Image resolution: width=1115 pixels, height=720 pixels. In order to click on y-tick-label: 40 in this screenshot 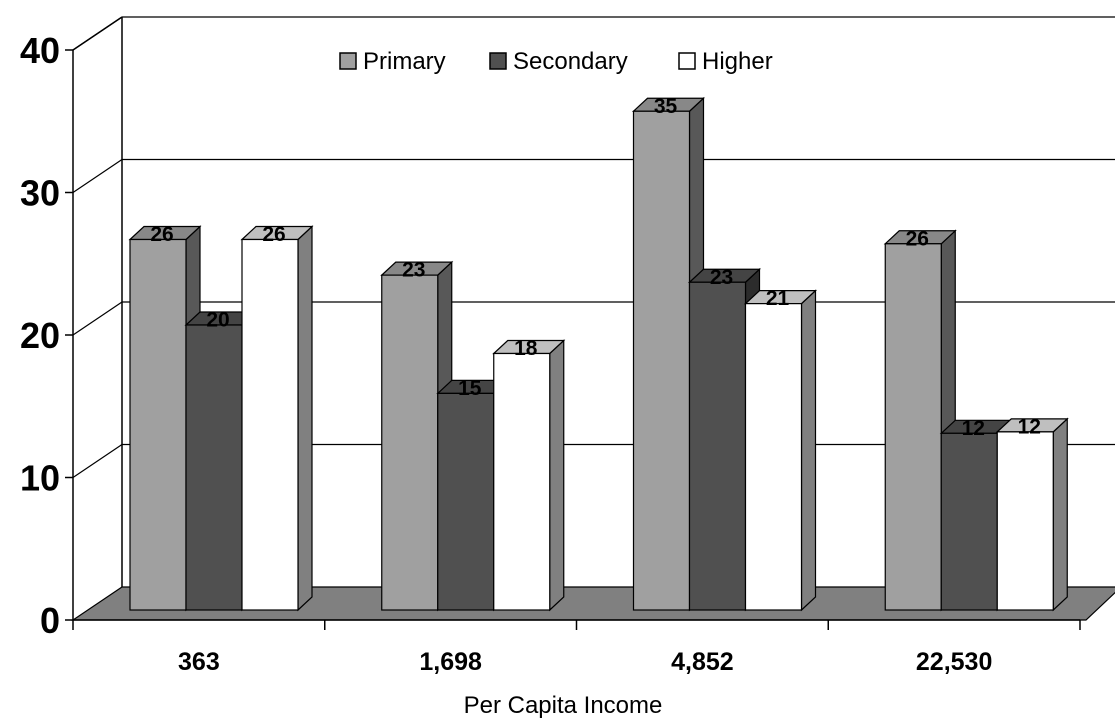, I will do `click(40, 50)`.